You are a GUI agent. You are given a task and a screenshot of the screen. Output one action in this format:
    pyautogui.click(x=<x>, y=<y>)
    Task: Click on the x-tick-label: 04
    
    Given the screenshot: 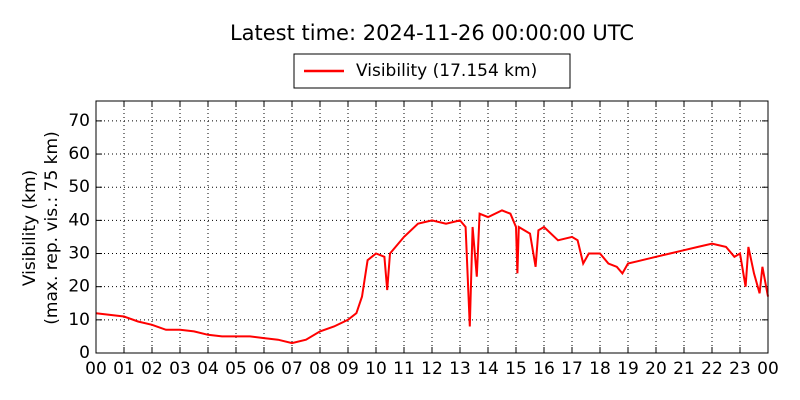 What is the action you would take?
    pyautogui.click(x=208, y=369)
    